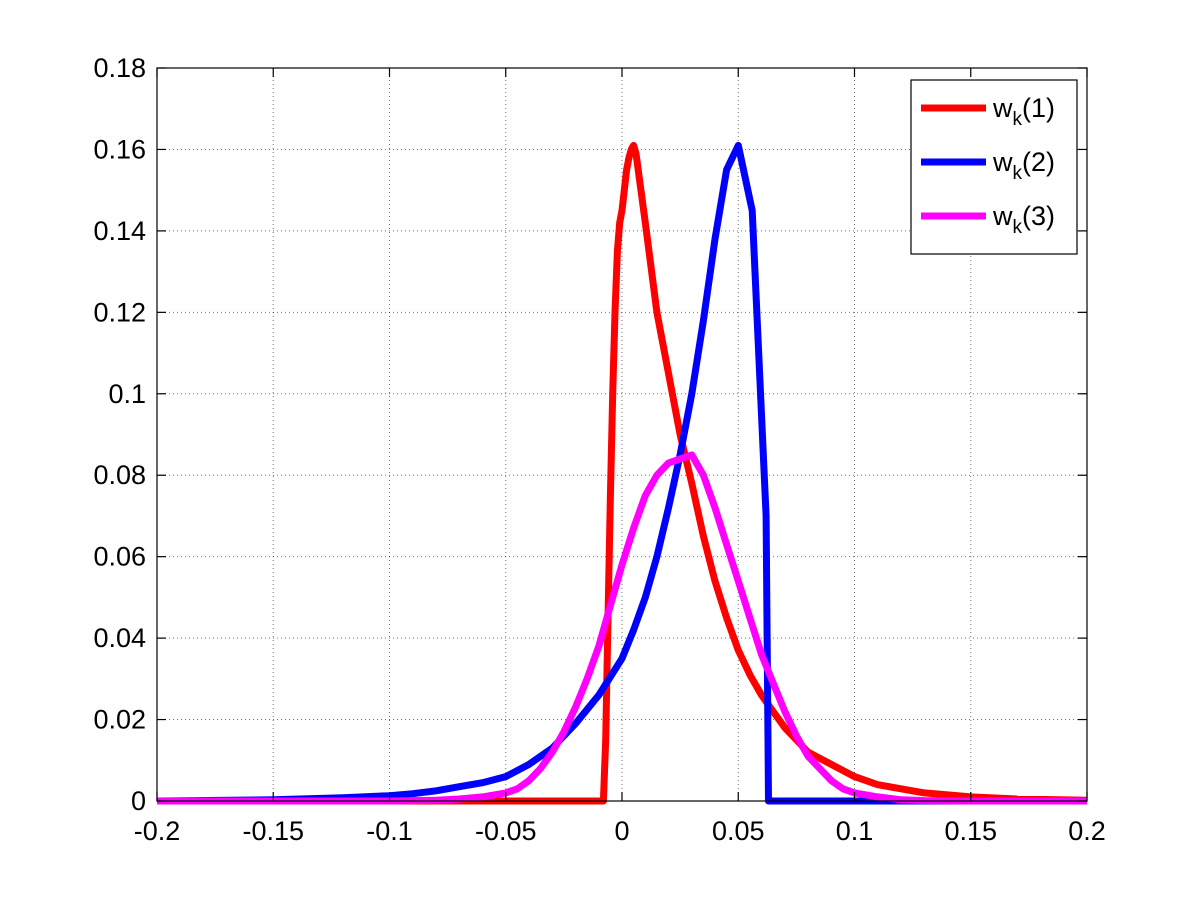 This screenshot has height=901, width=1201. What do you see at coordinates (138, 801) in the screenshot?
I see `y-tick-label: 0` at bounding box center [138, 801].